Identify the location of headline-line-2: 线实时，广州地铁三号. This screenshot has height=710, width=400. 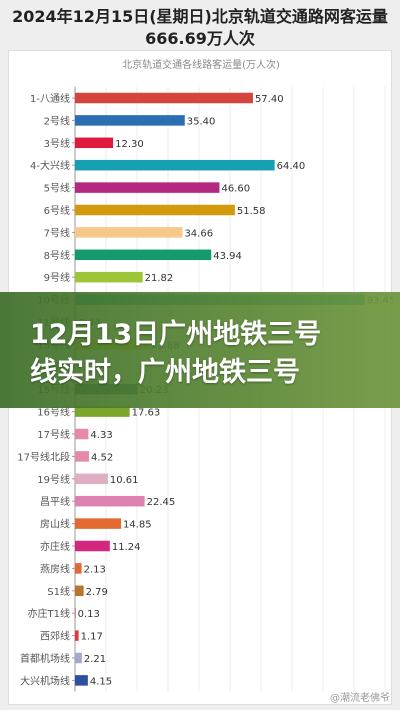
(165, 372).